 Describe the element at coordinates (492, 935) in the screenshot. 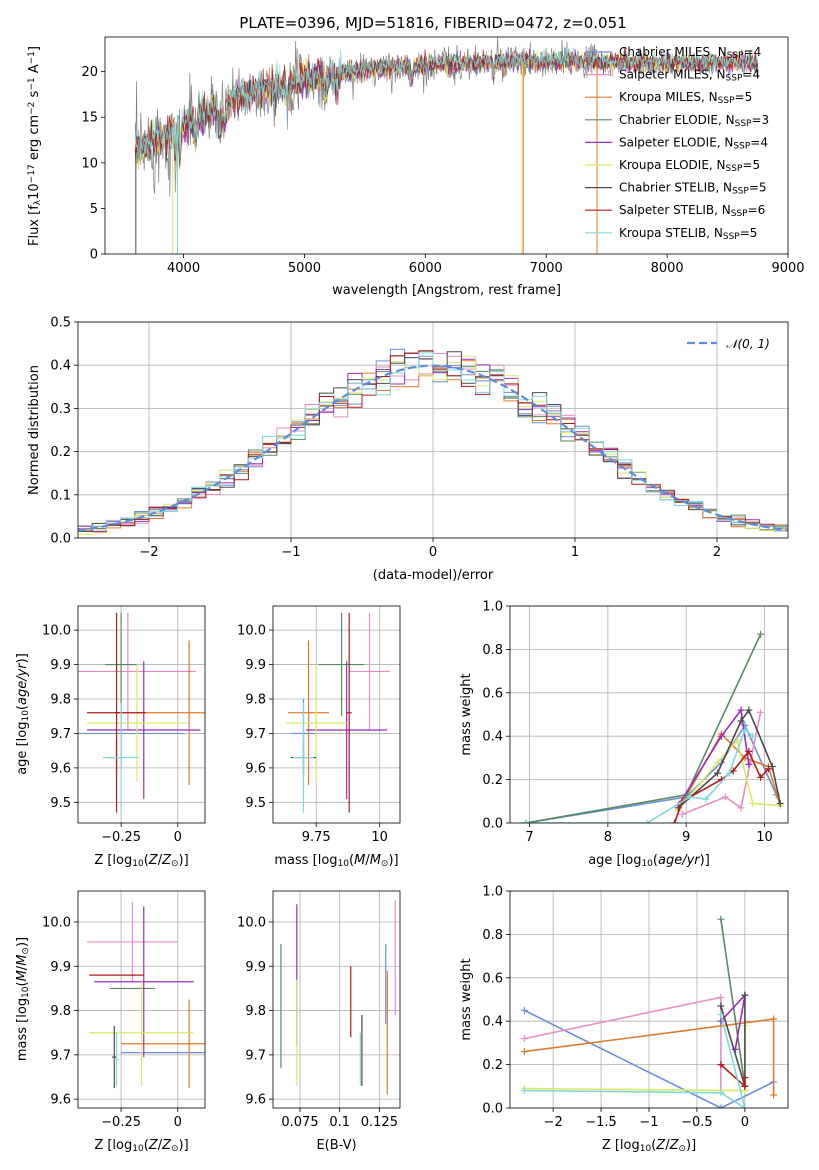

I see `y-tick-label: 0.8` at that location.